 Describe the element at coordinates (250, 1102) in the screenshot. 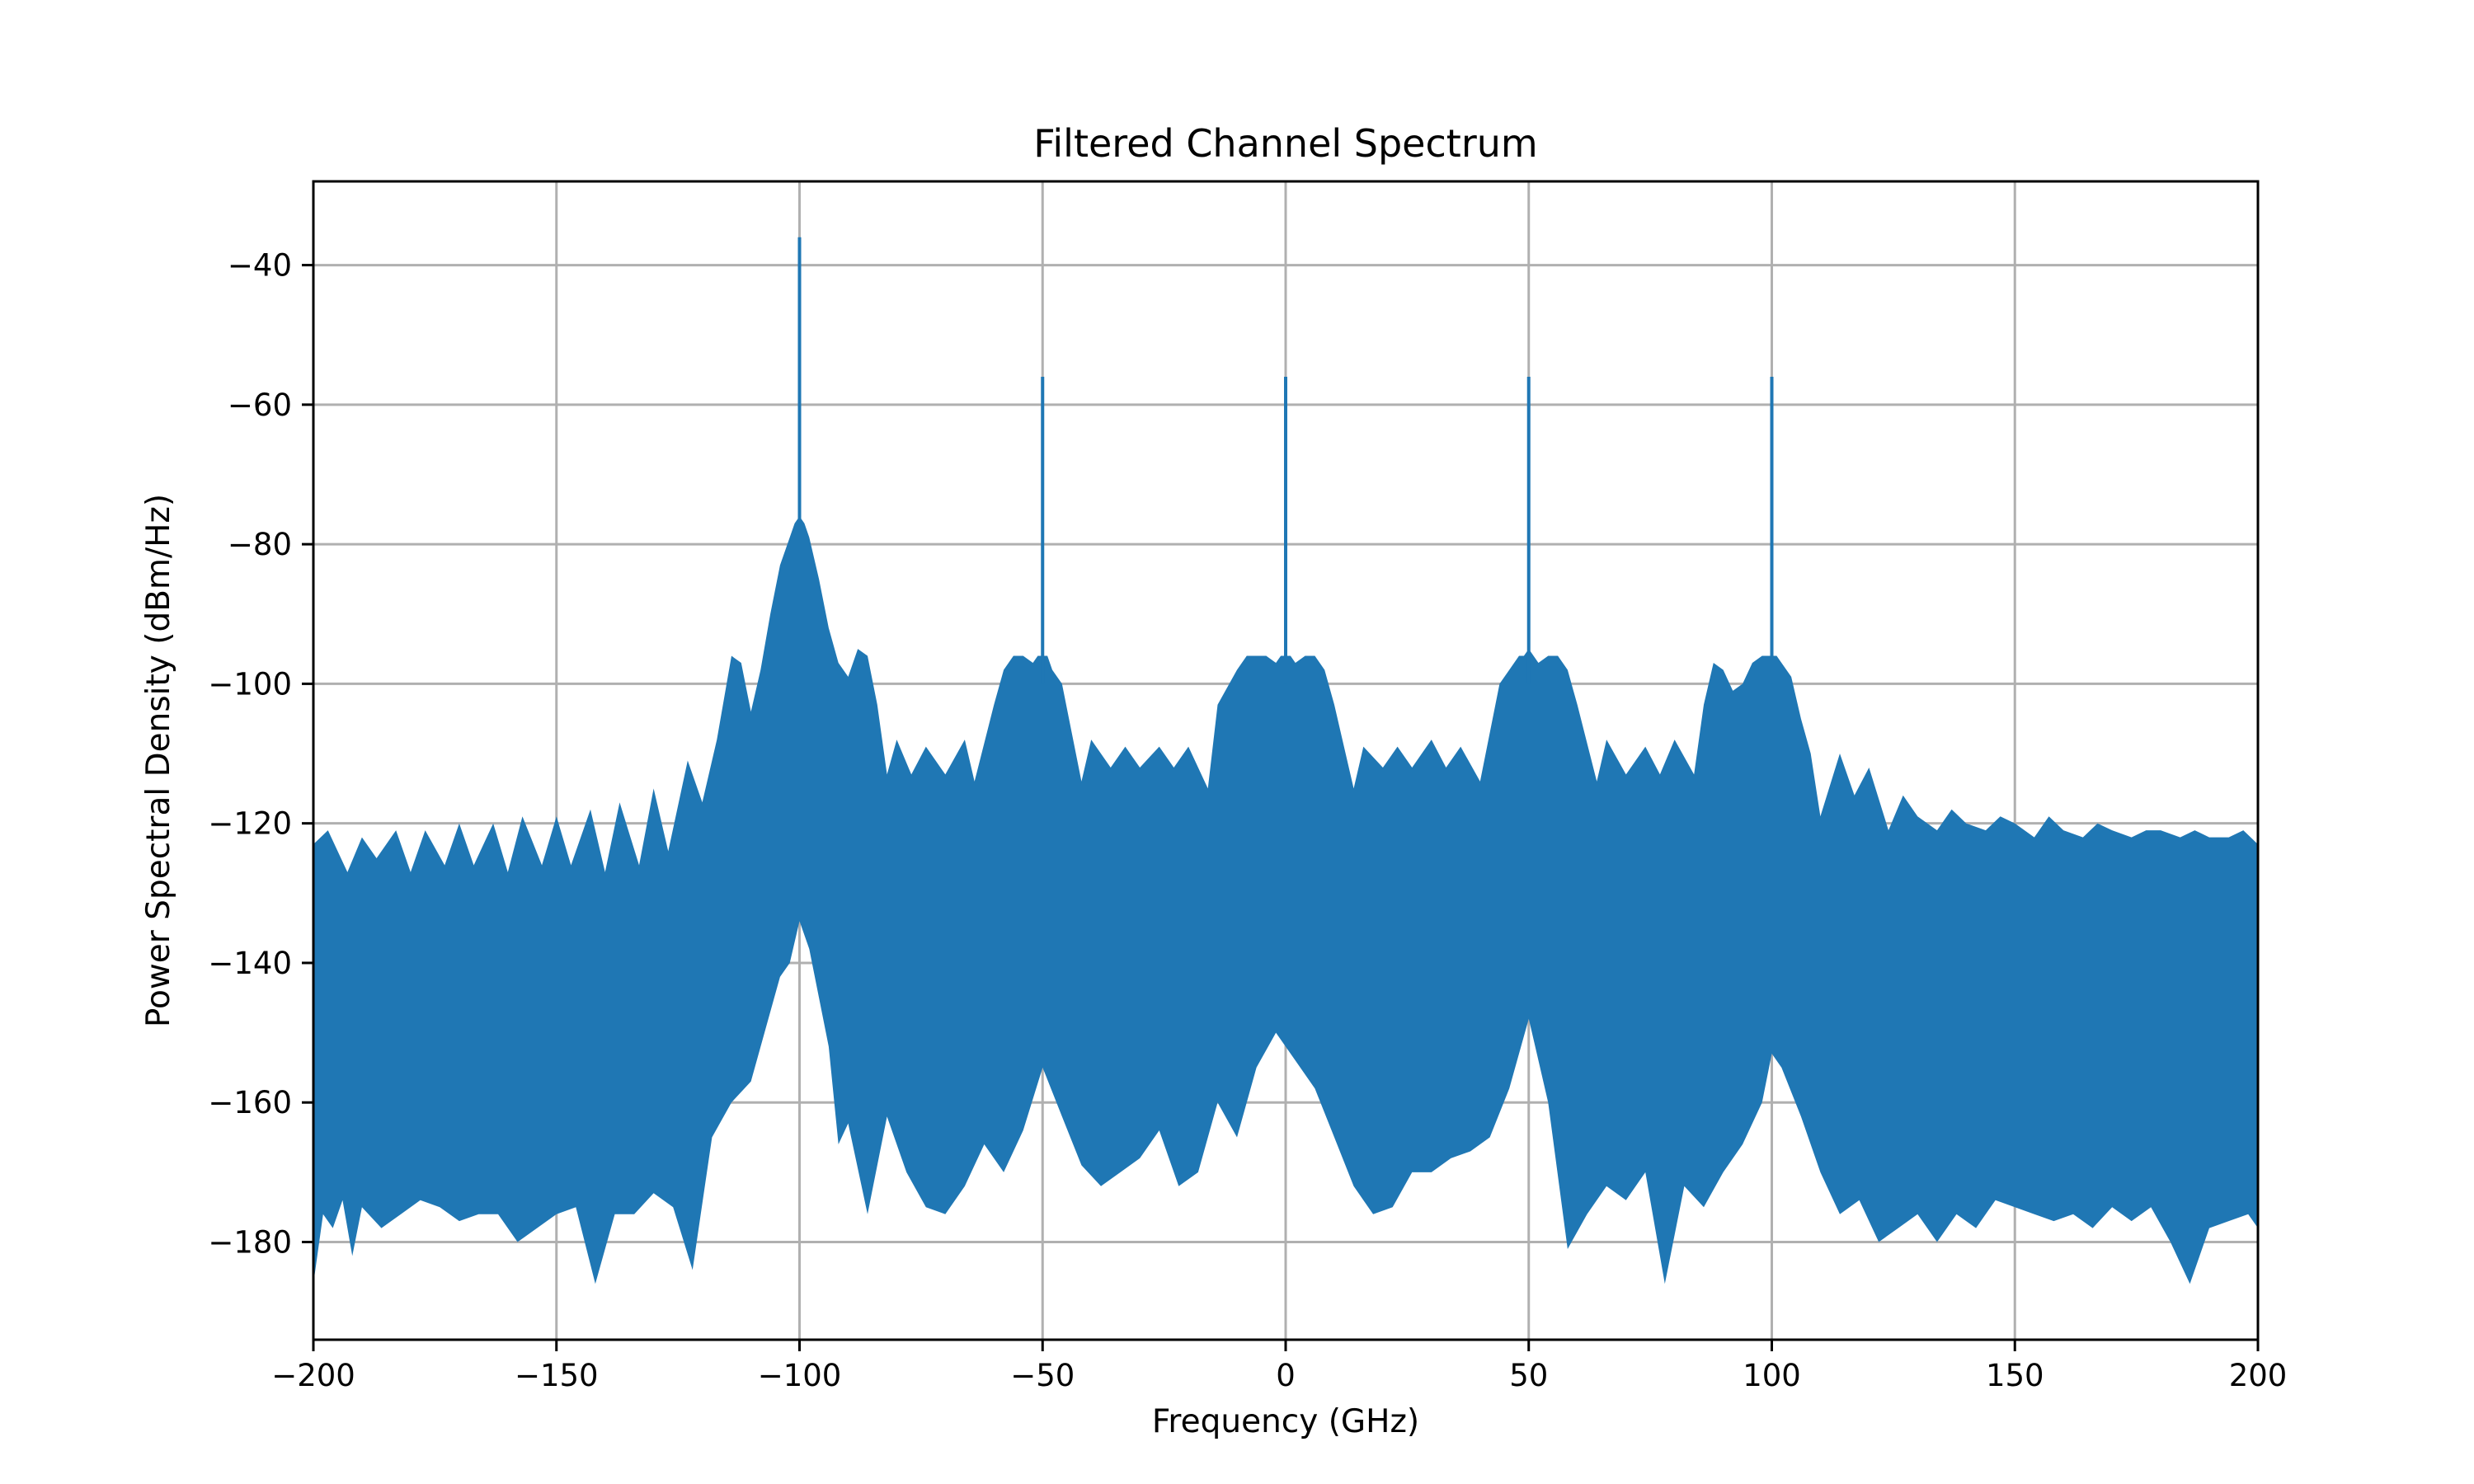

I see `y-tick-label: −160` at that location.